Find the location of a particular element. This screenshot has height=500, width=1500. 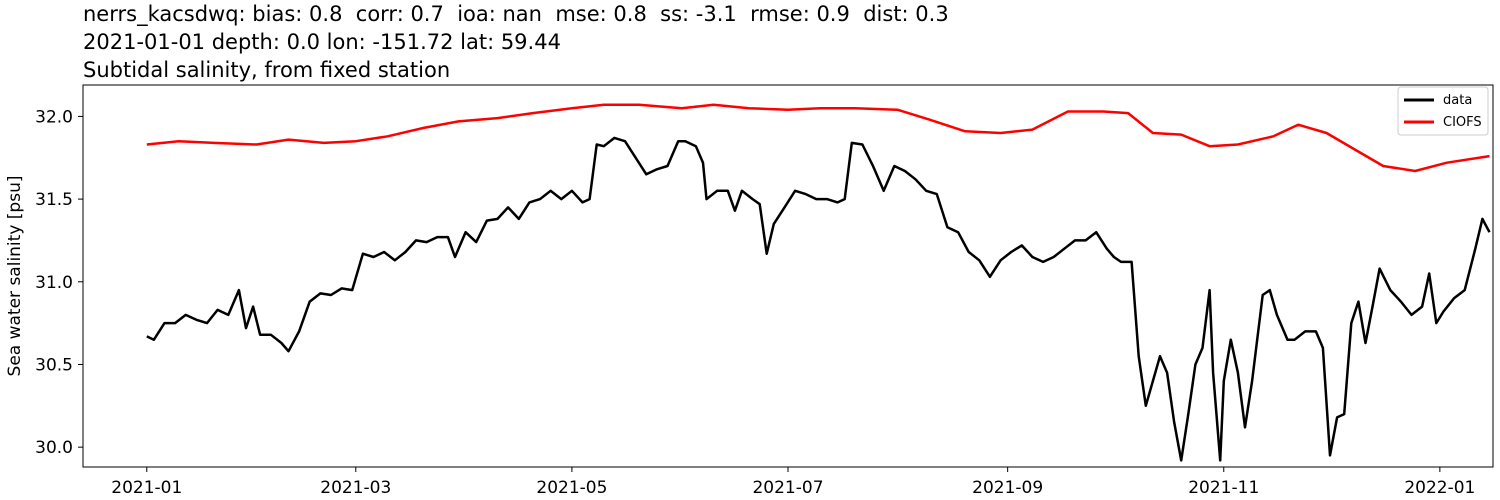

y-axis: 30.0 30.5 31.0 31.5 32.0 is located at coordinates (59, 282).